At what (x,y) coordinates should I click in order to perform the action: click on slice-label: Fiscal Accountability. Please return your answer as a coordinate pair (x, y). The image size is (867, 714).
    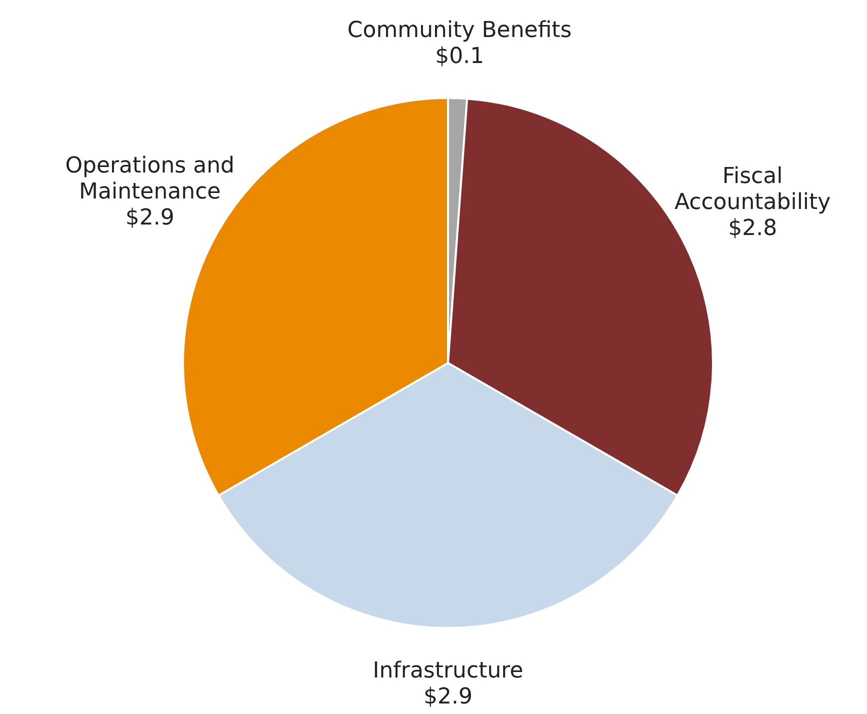
    Looking at the image, I should click on (752, 190).